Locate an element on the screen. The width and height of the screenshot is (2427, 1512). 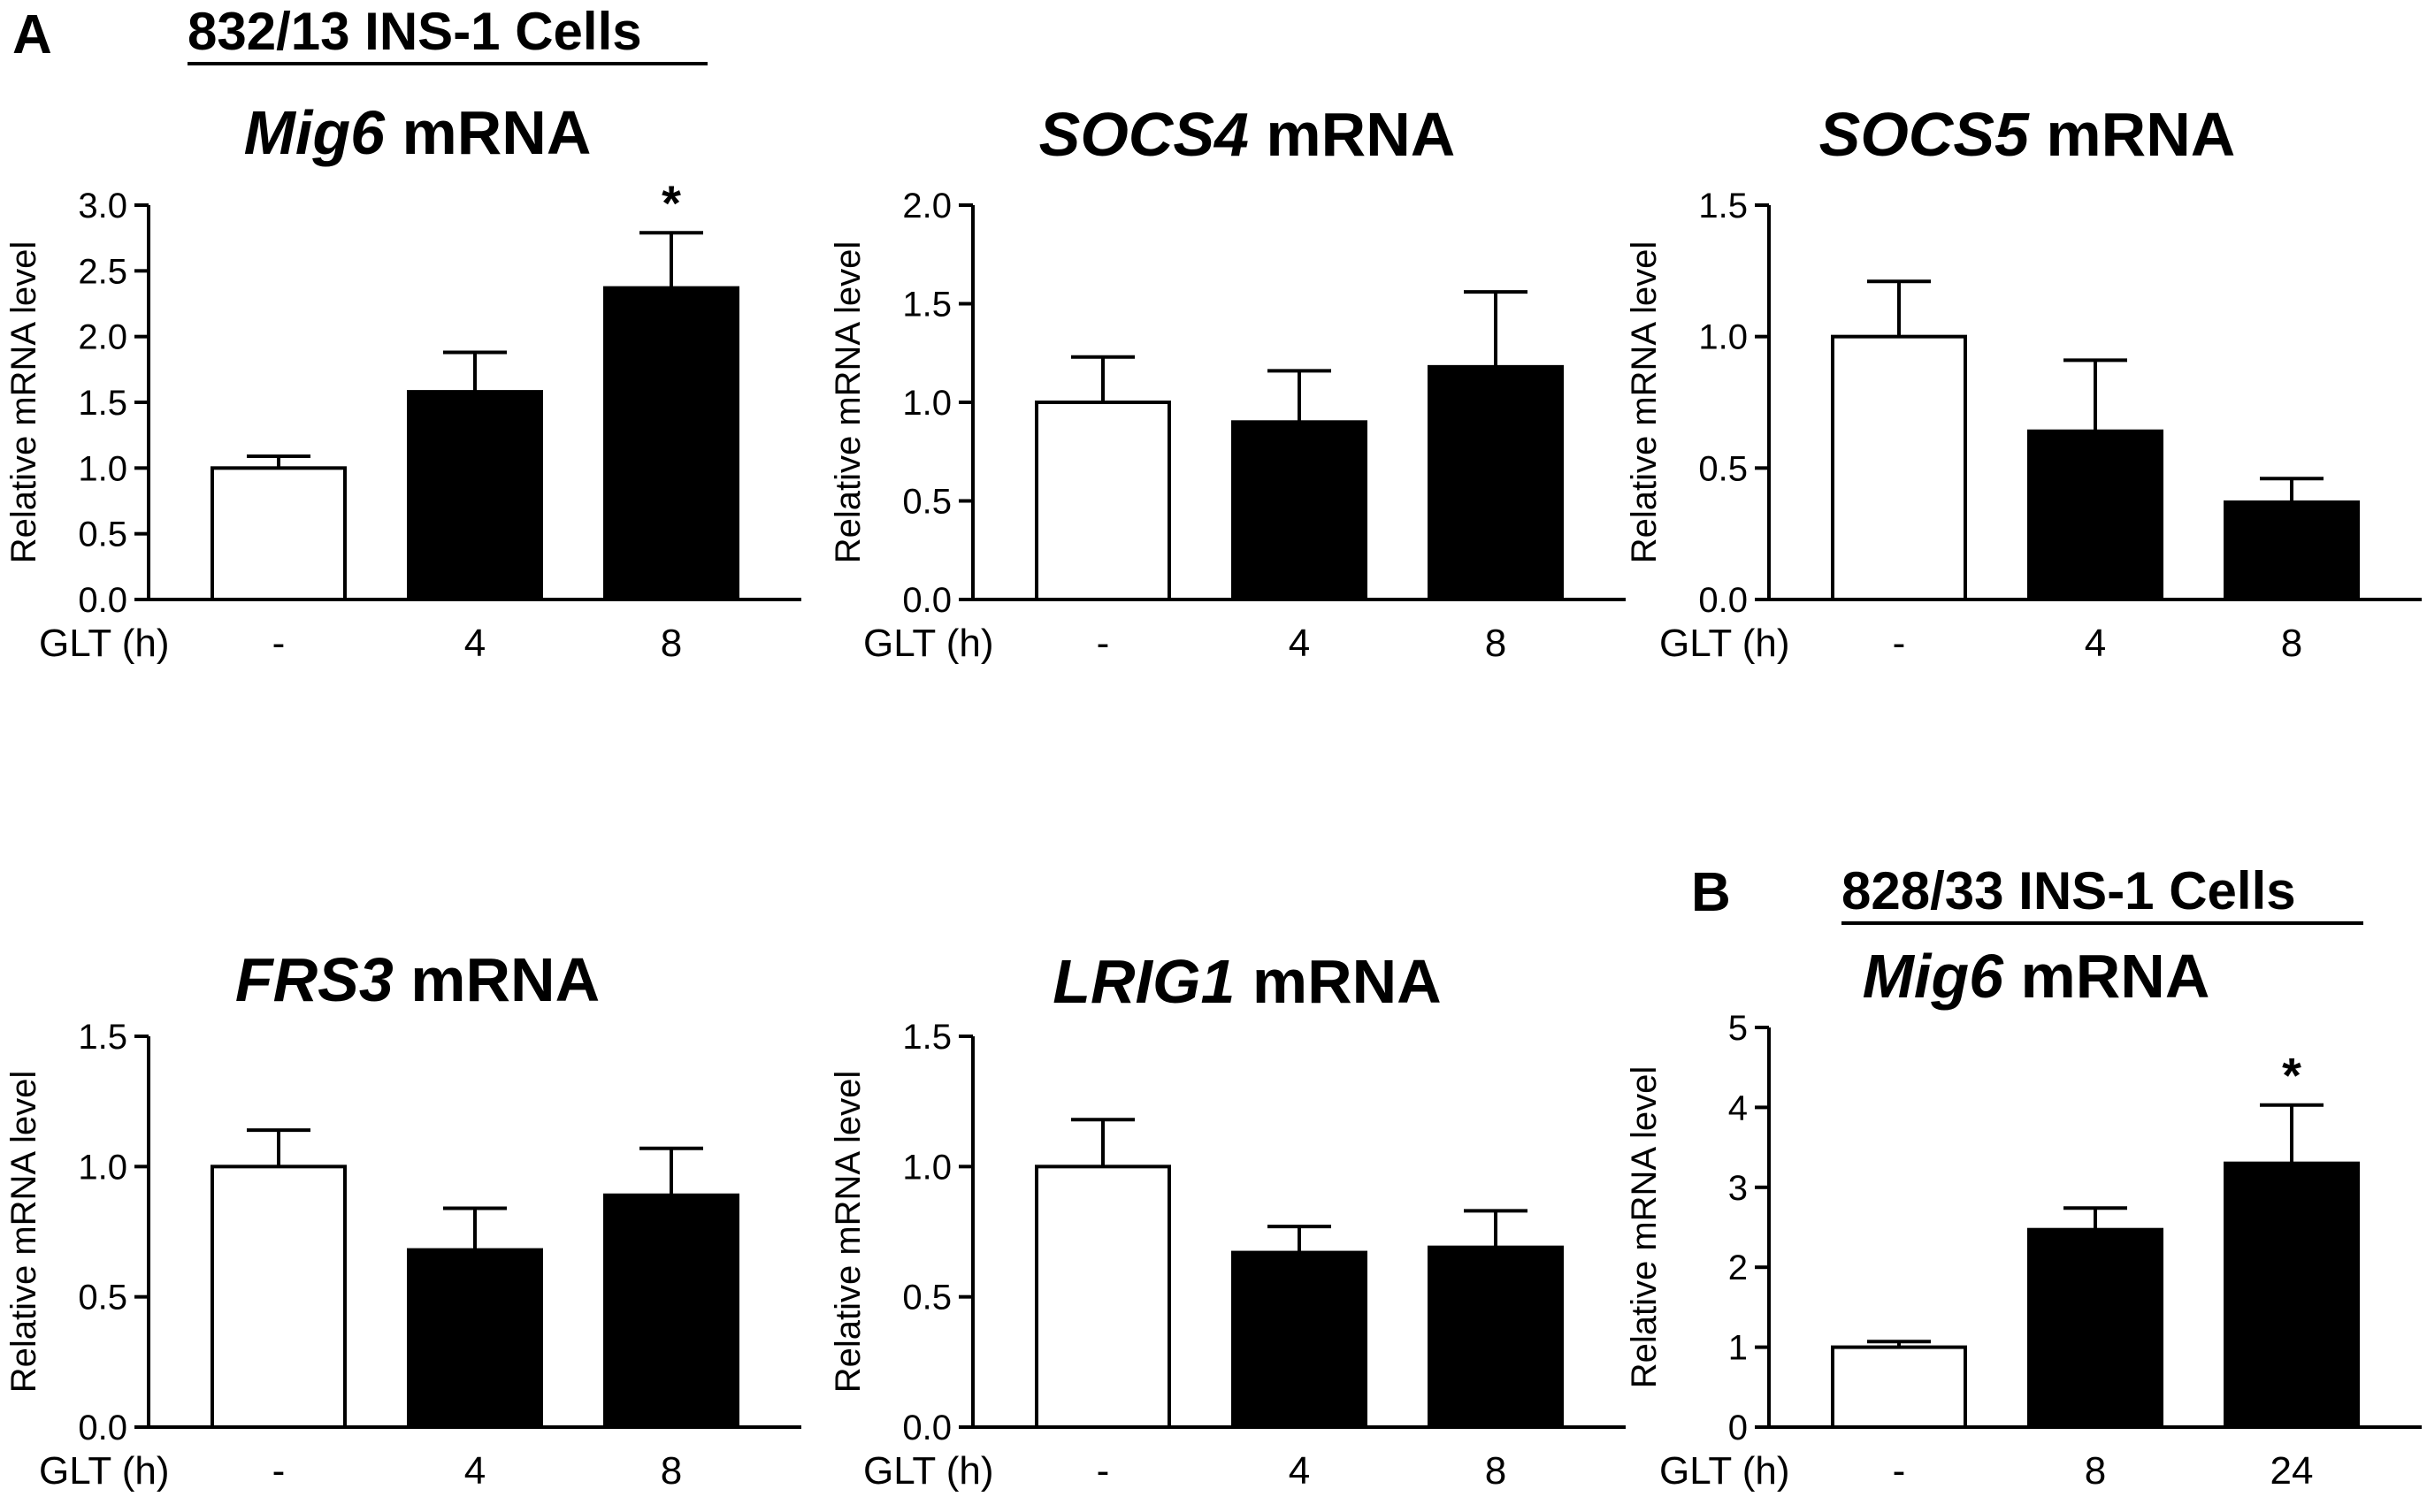
panel-b-label: B is located at coordinates (1711, 892).